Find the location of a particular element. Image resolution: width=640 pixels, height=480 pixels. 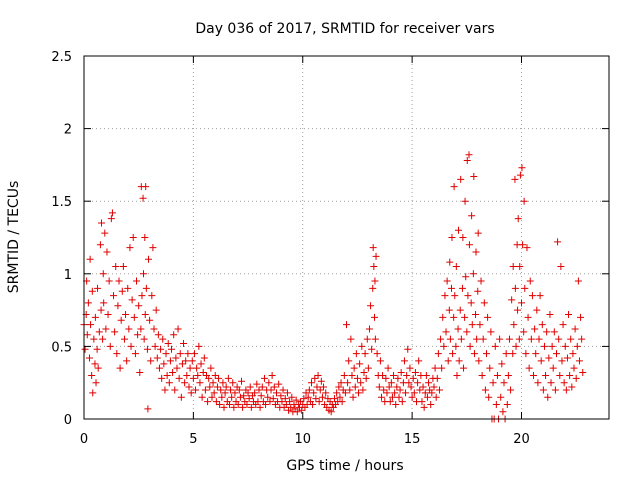

x-tick-label: 20 is located at coordinates (521, 439).